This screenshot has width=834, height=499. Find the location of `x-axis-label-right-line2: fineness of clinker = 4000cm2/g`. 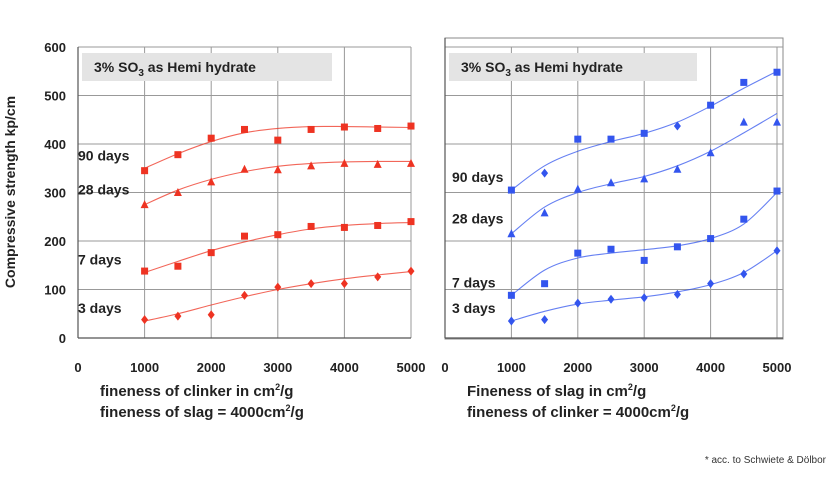

x-axis-label-right-line2: fineness of clinker = 4000cm2/g is located at coordinates (578, 412).